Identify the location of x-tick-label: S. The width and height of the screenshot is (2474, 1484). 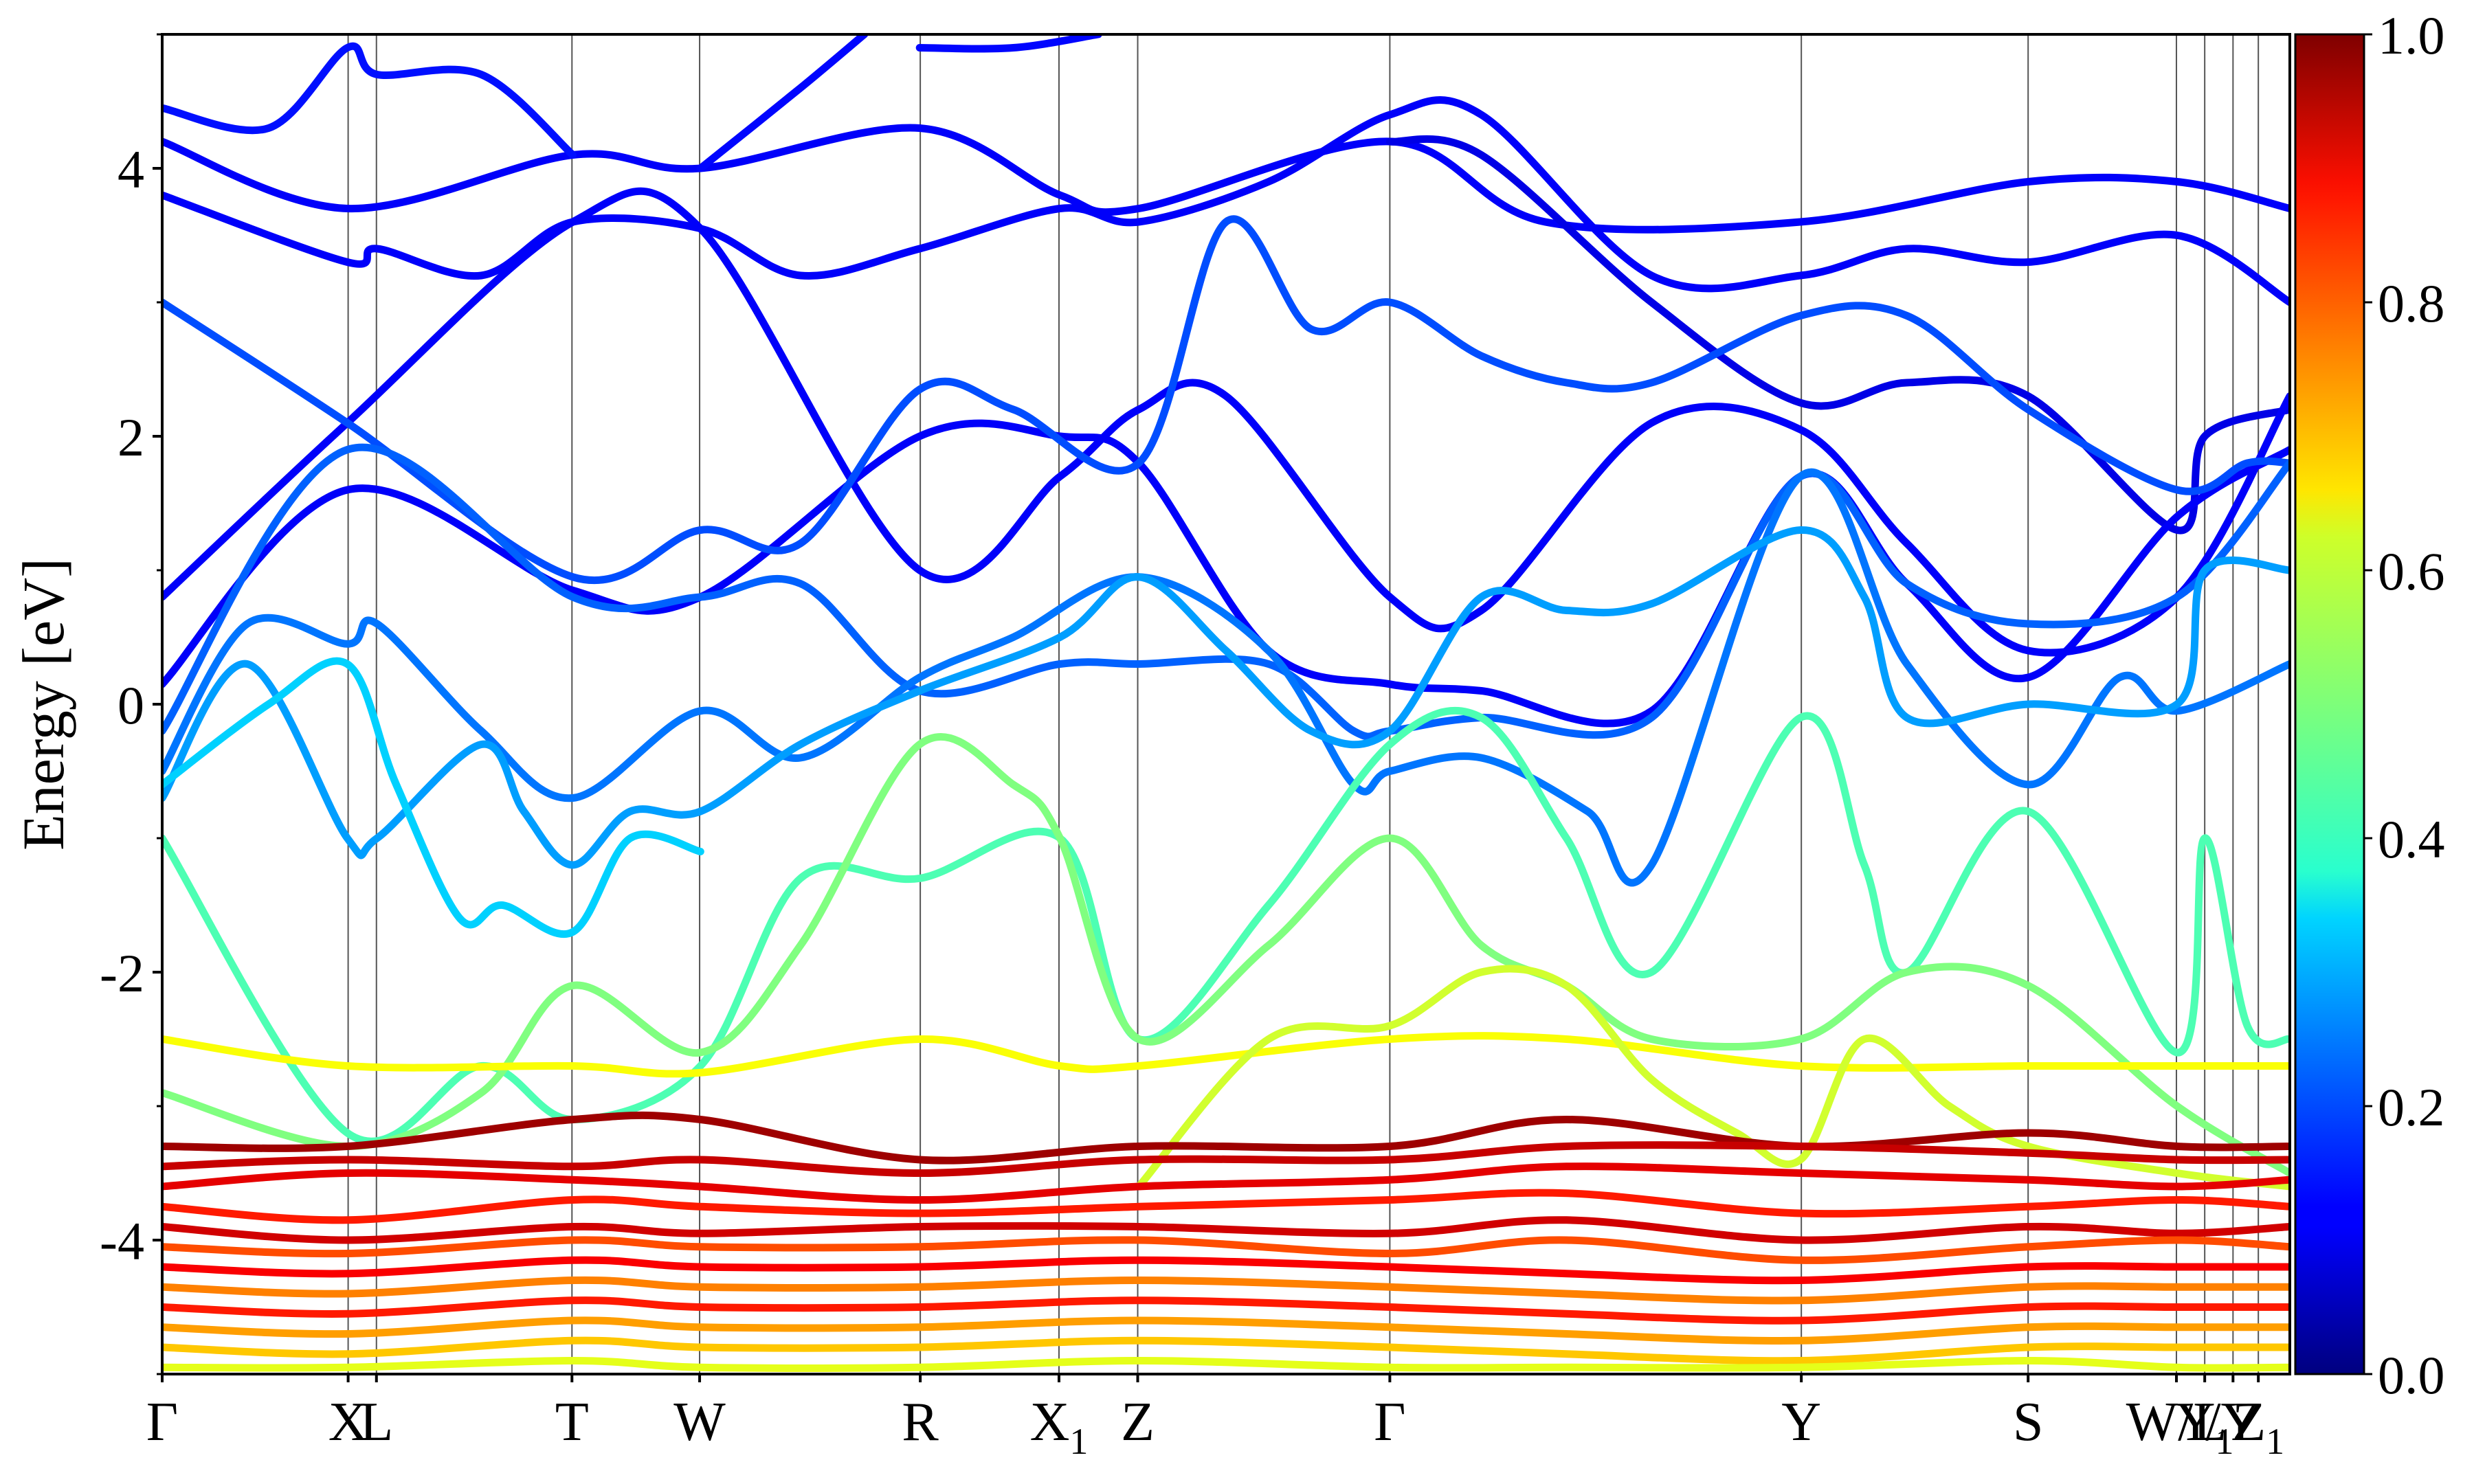
(2028, 1422).